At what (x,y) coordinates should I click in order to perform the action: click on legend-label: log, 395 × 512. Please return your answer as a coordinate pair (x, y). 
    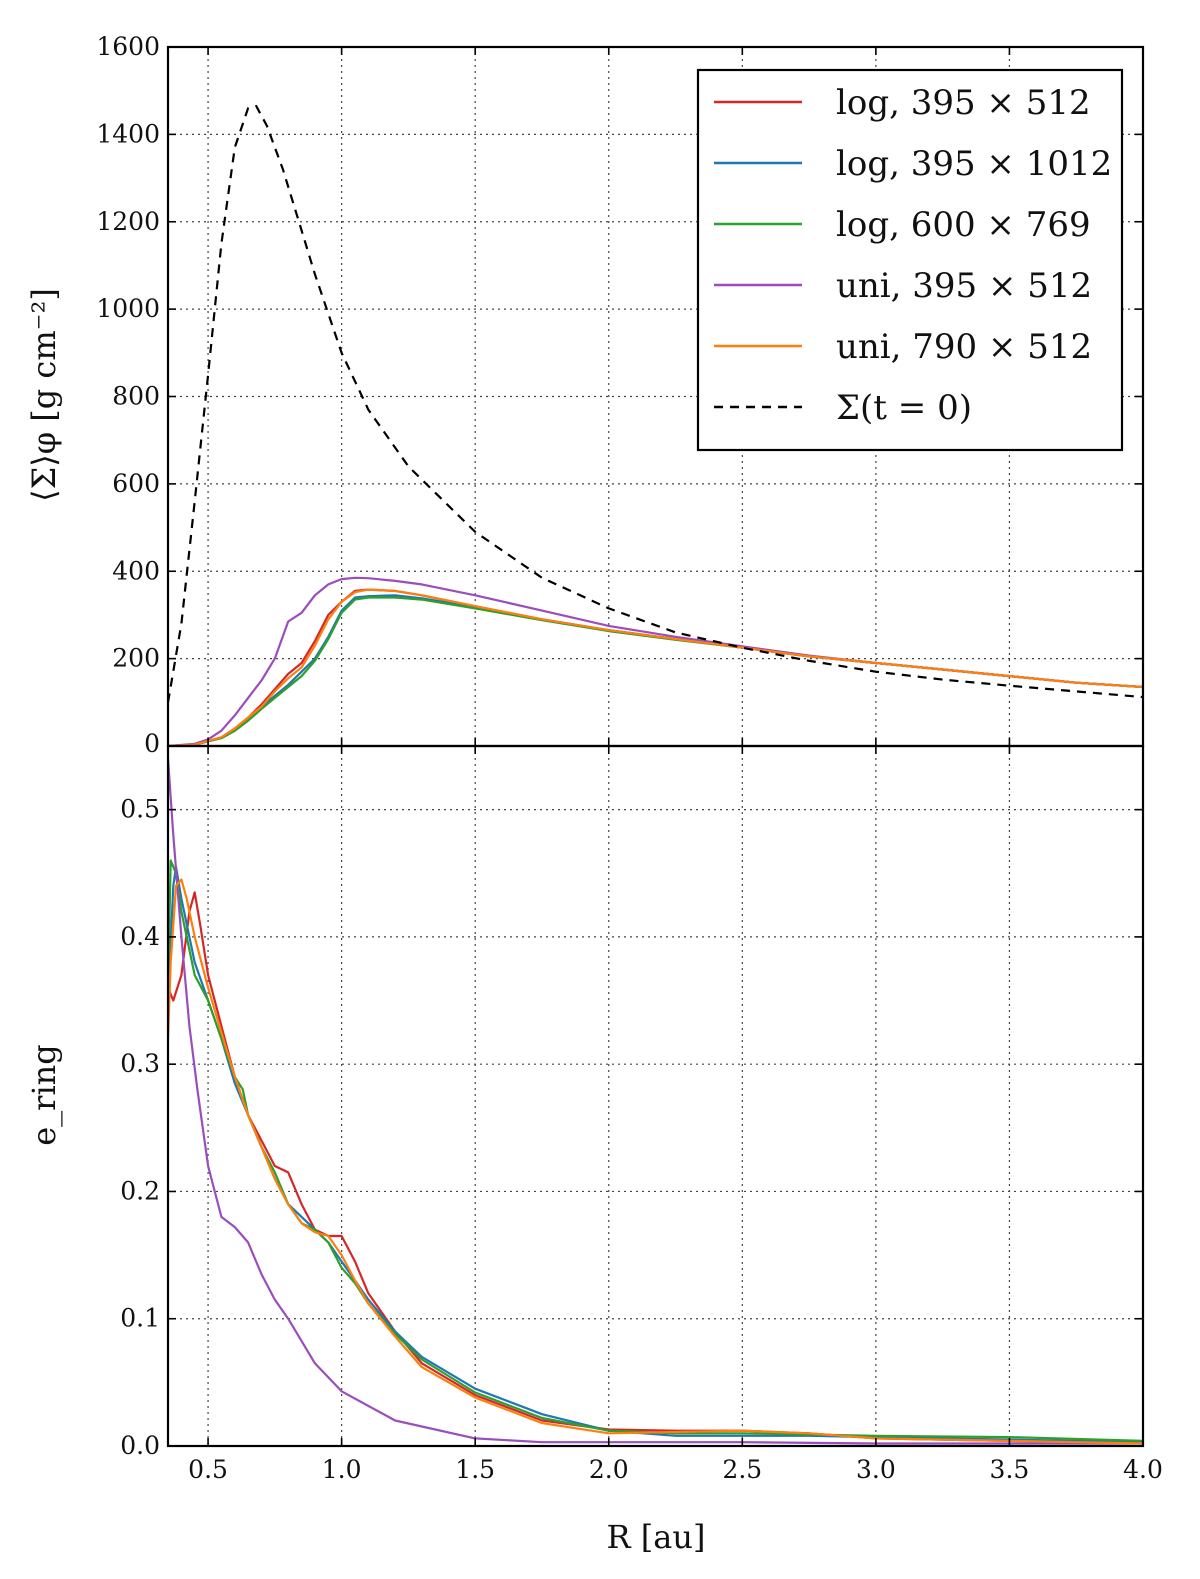
    Looking at the image, I should click on (963, 103).